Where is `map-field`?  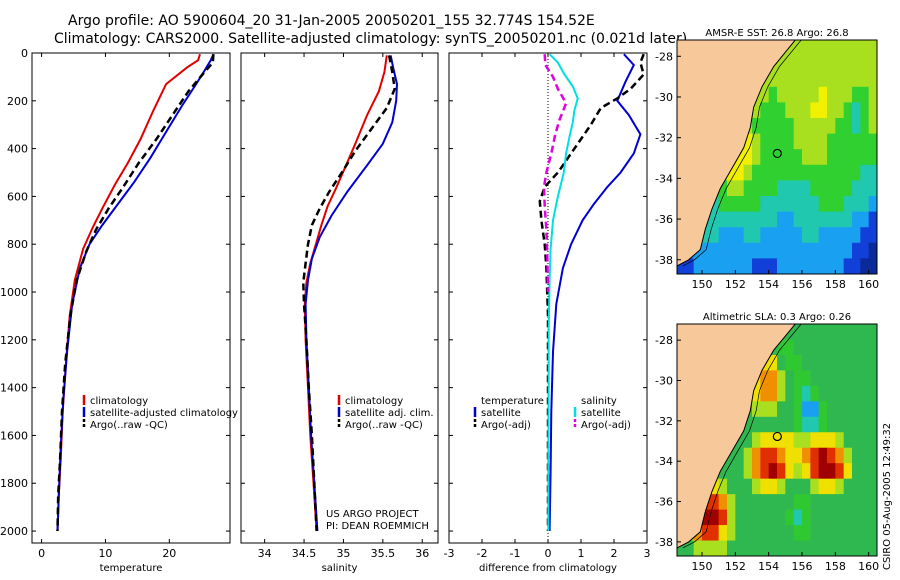 map-field is located at coordinates (777, 157).